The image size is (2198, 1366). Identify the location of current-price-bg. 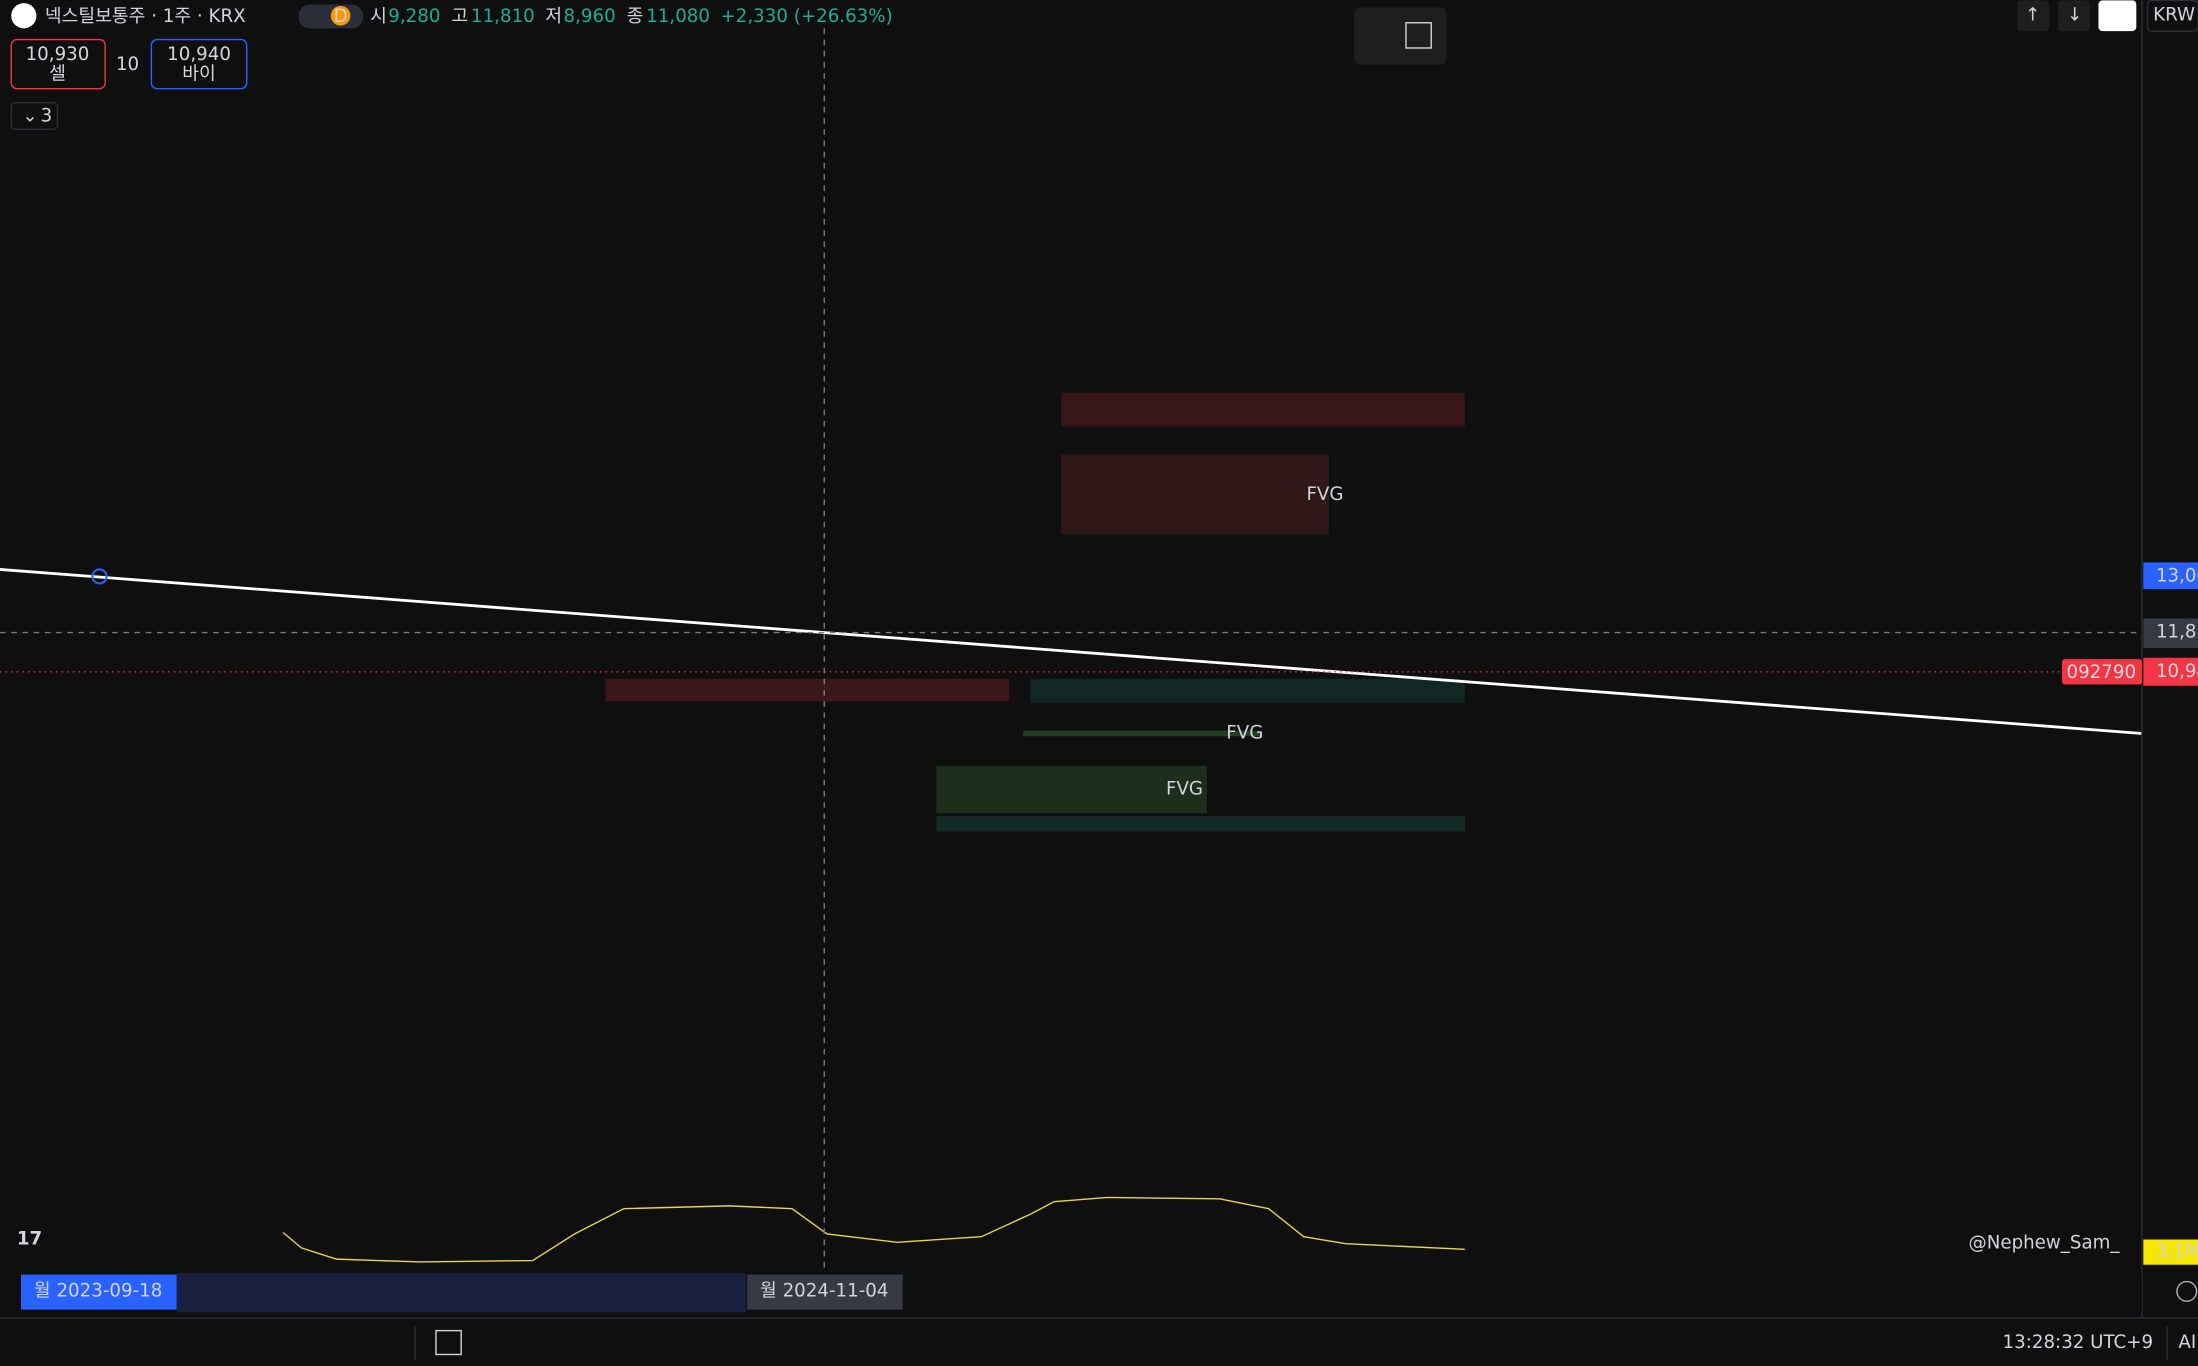
(2170, 671).